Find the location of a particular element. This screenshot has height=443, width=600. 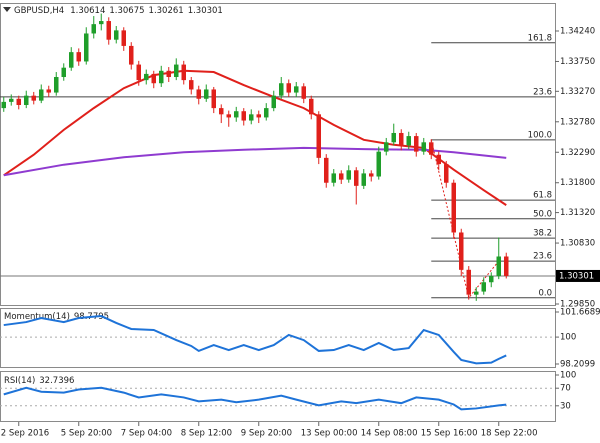

fibo-label: 100.0 is located at coordinates (540, 135).